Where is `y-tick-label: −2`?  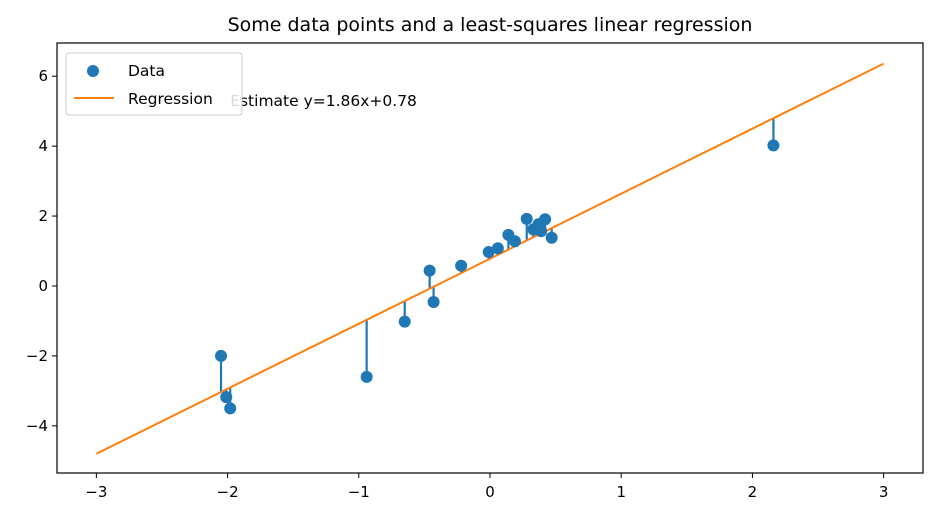
y-tick-label: −2 is located at coordinates (37, 356).